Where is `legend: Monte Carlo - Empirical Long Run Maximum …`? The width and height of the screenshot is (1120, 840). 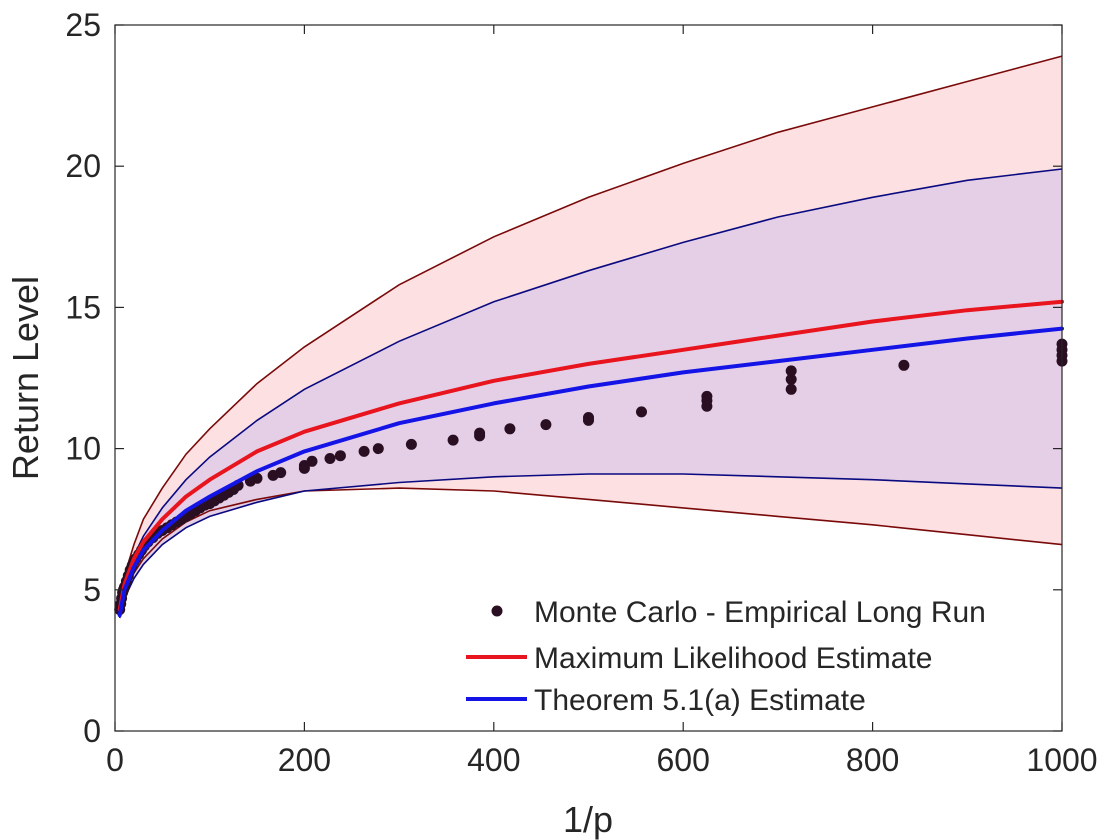
legend: Monte Carlo - Empirical Long Run Maximum … is located at coordinates (726, 656).